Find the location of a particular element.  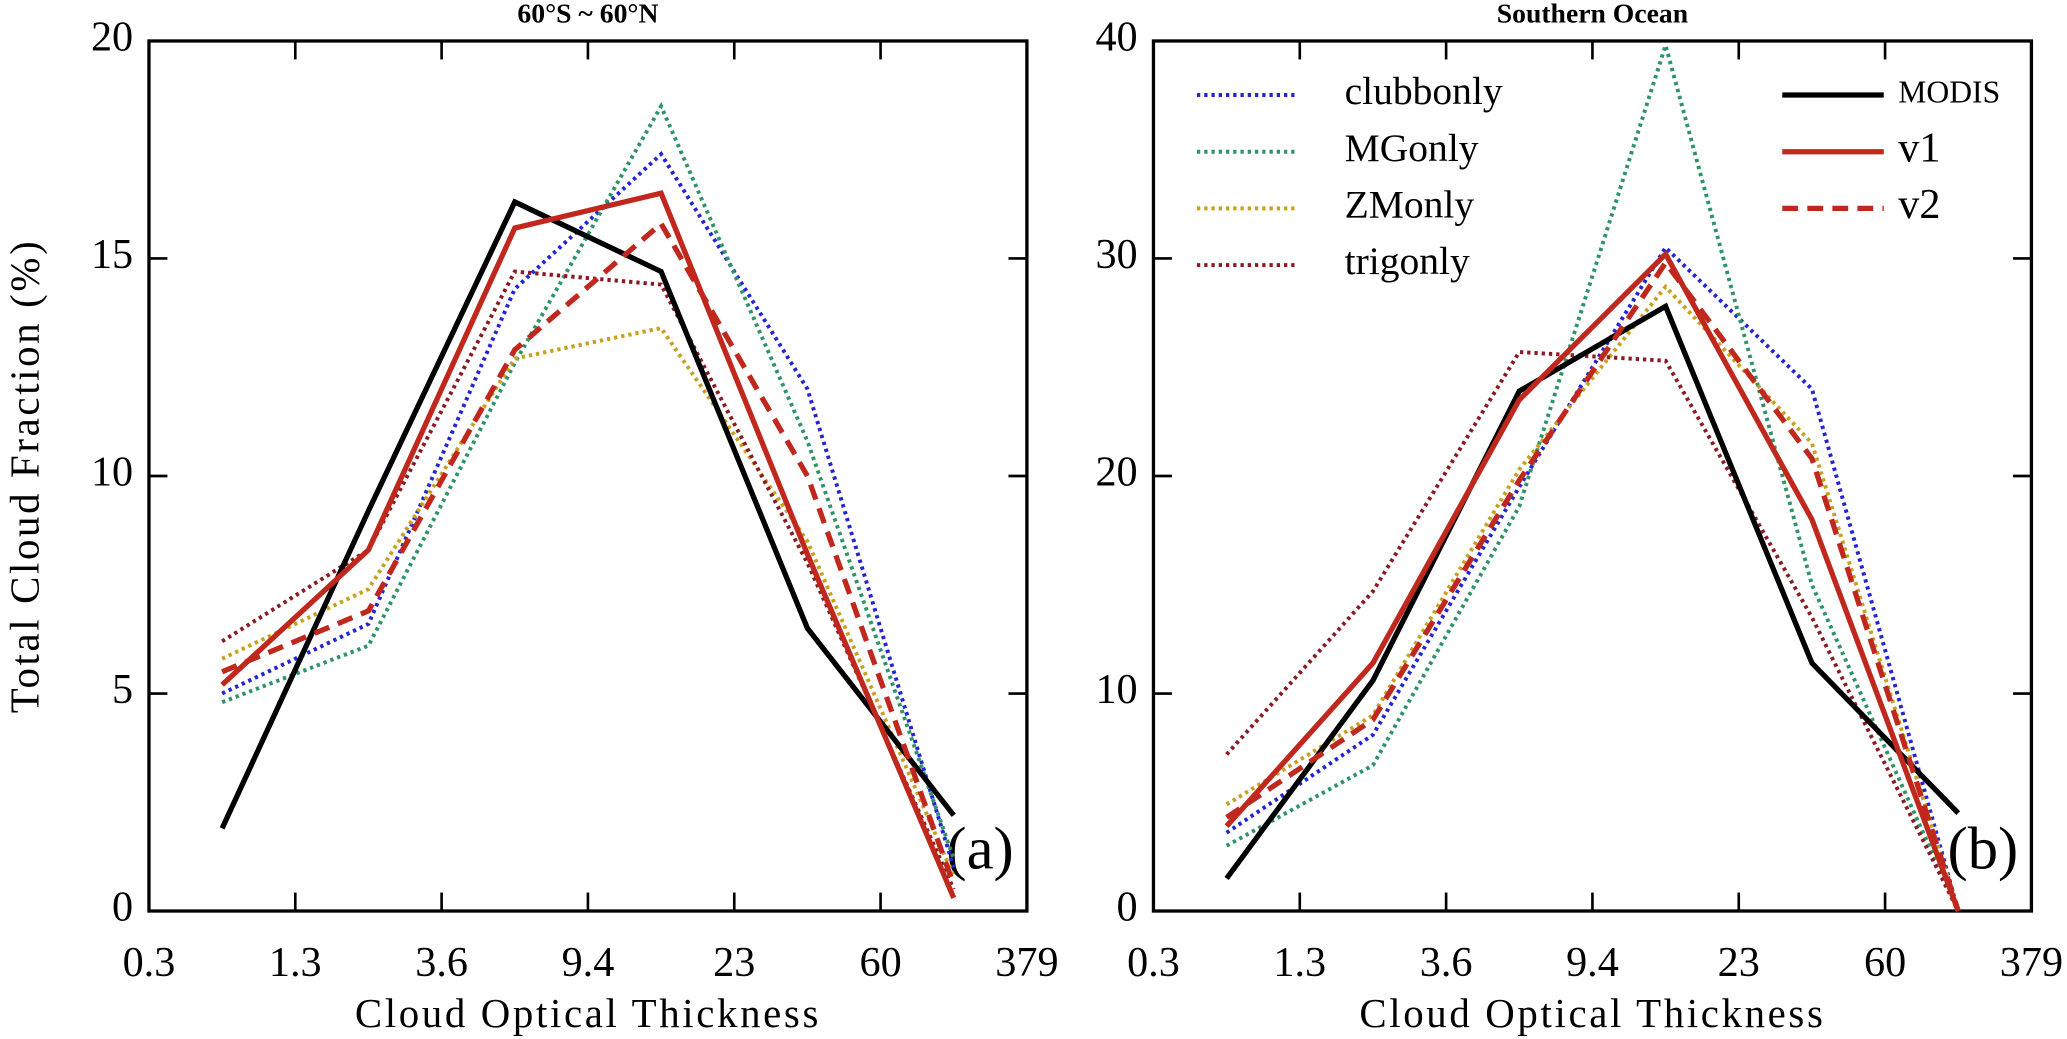

panel-label: (a) is located at coordinates (979, 848).